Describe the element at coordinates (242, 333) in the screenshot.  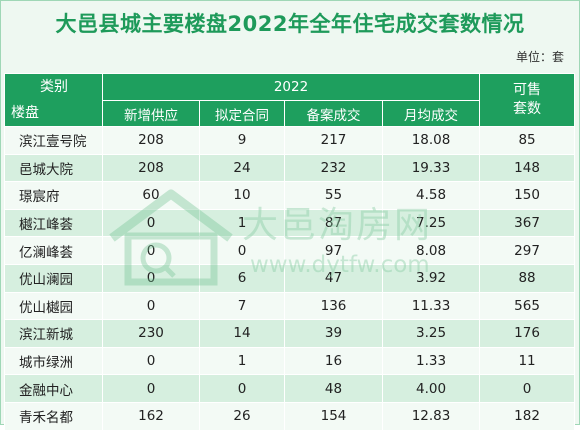
I see `contract-cell: 14` at that location.